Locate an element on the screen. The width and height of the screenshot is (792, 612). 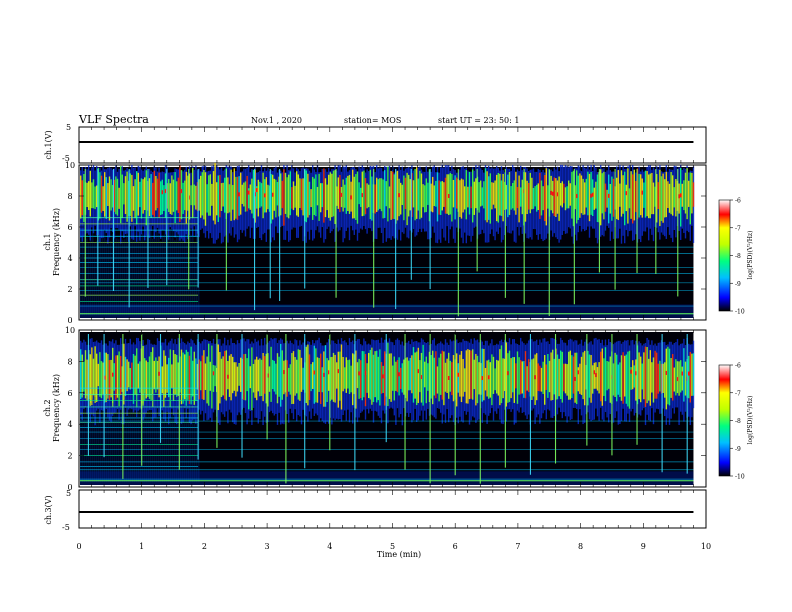
colorbar-tick-label: -6 is located at coordinates (738, 201).